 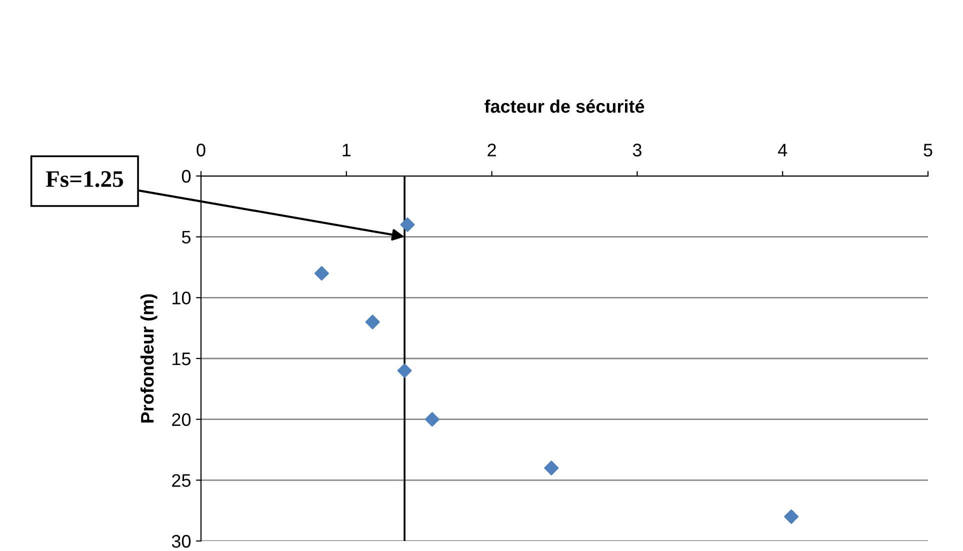 What do you see at coordinates (186, 237) in the screenshot?
I see `y-tick-label: 5` at bounding box center [186, 237].